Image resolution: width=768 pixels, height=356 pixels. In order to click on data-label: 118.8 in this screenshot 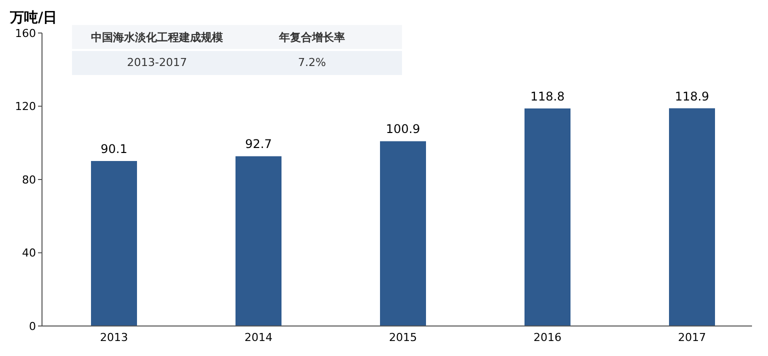, I will do `click(547, 96)`.